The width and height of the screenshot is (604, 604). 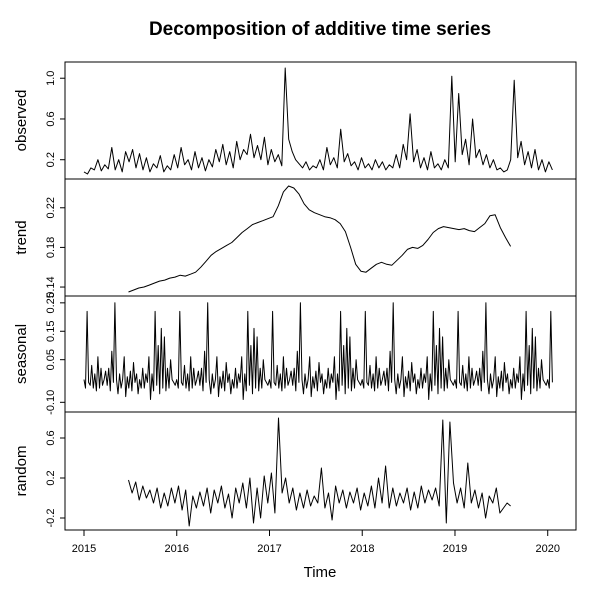 What do you see at coordinates (51, 359) in the screenshot?
I see `y-tick-label: 0.05` at bounding box center [51, 359].